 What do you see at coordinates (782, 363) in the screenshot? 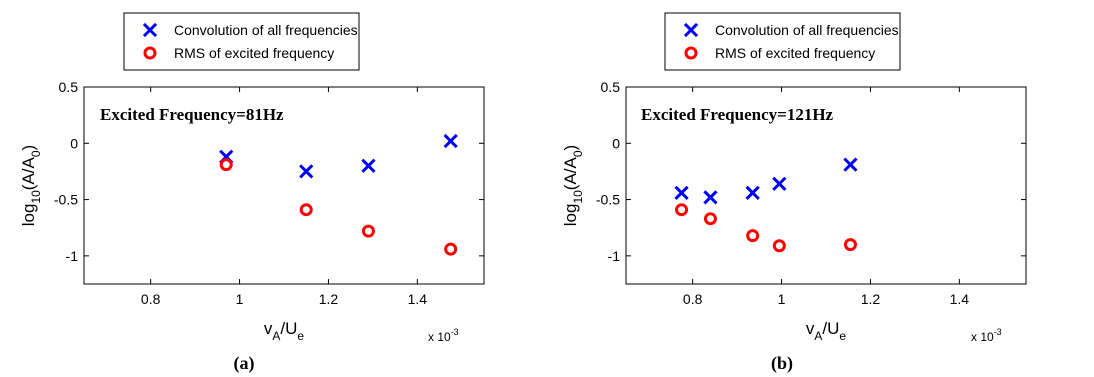
I see `panel-label: (b)` at bounding box center [782, 363].